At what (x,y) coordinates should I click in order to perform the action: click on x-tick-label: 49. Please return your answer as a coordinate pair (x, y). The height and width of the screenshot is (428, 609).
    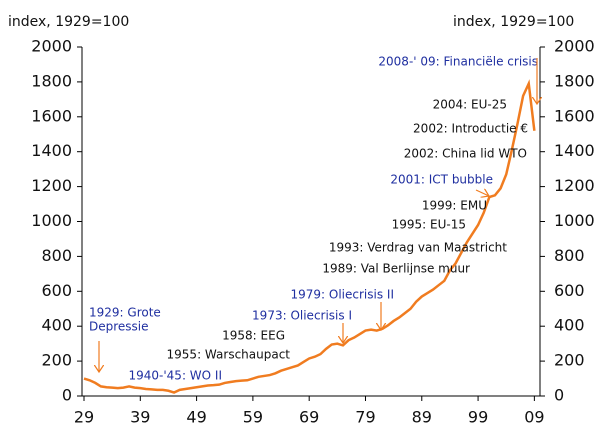
    Looking at the image, I should click on (196, 417).